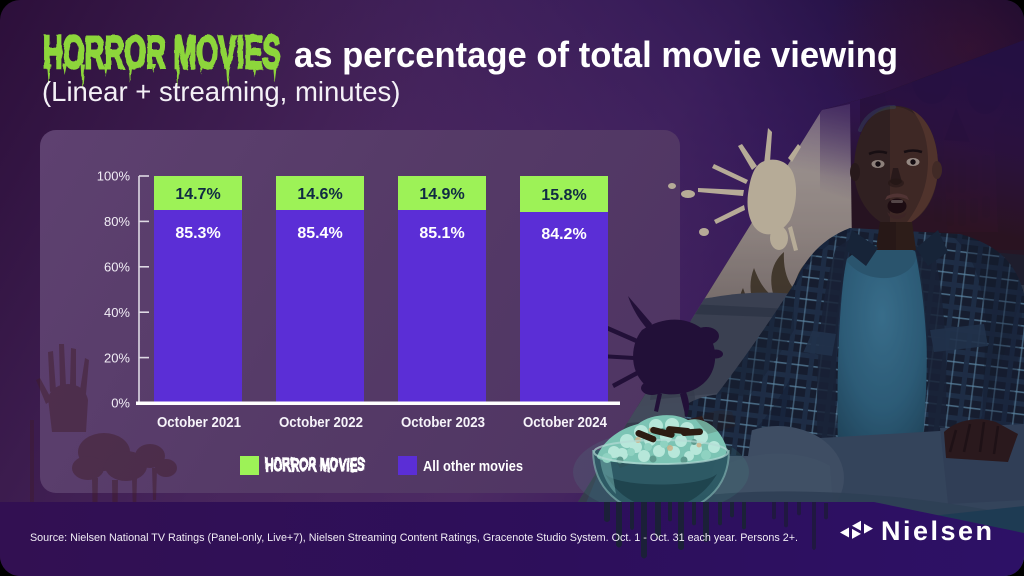 This screenshot has width=1024, height=576. I want to click on svg-text: 60%, so click(117, 267).